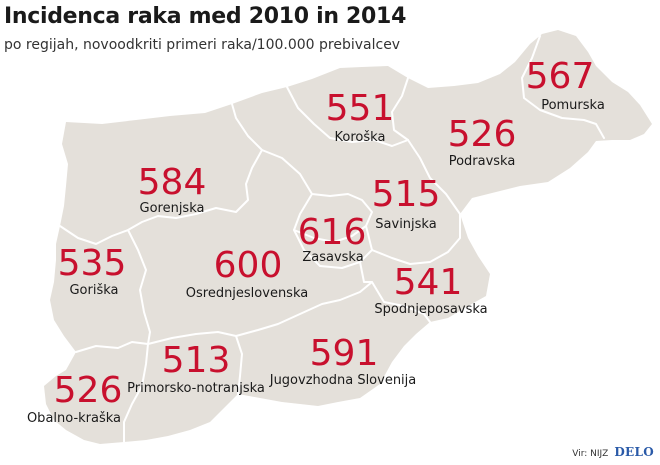 The image size is (660, 465). What do you see at coordinates (93, 290) in the screenshot?
I see `name-goriska: Goriška` at bounding box center [93, 290].